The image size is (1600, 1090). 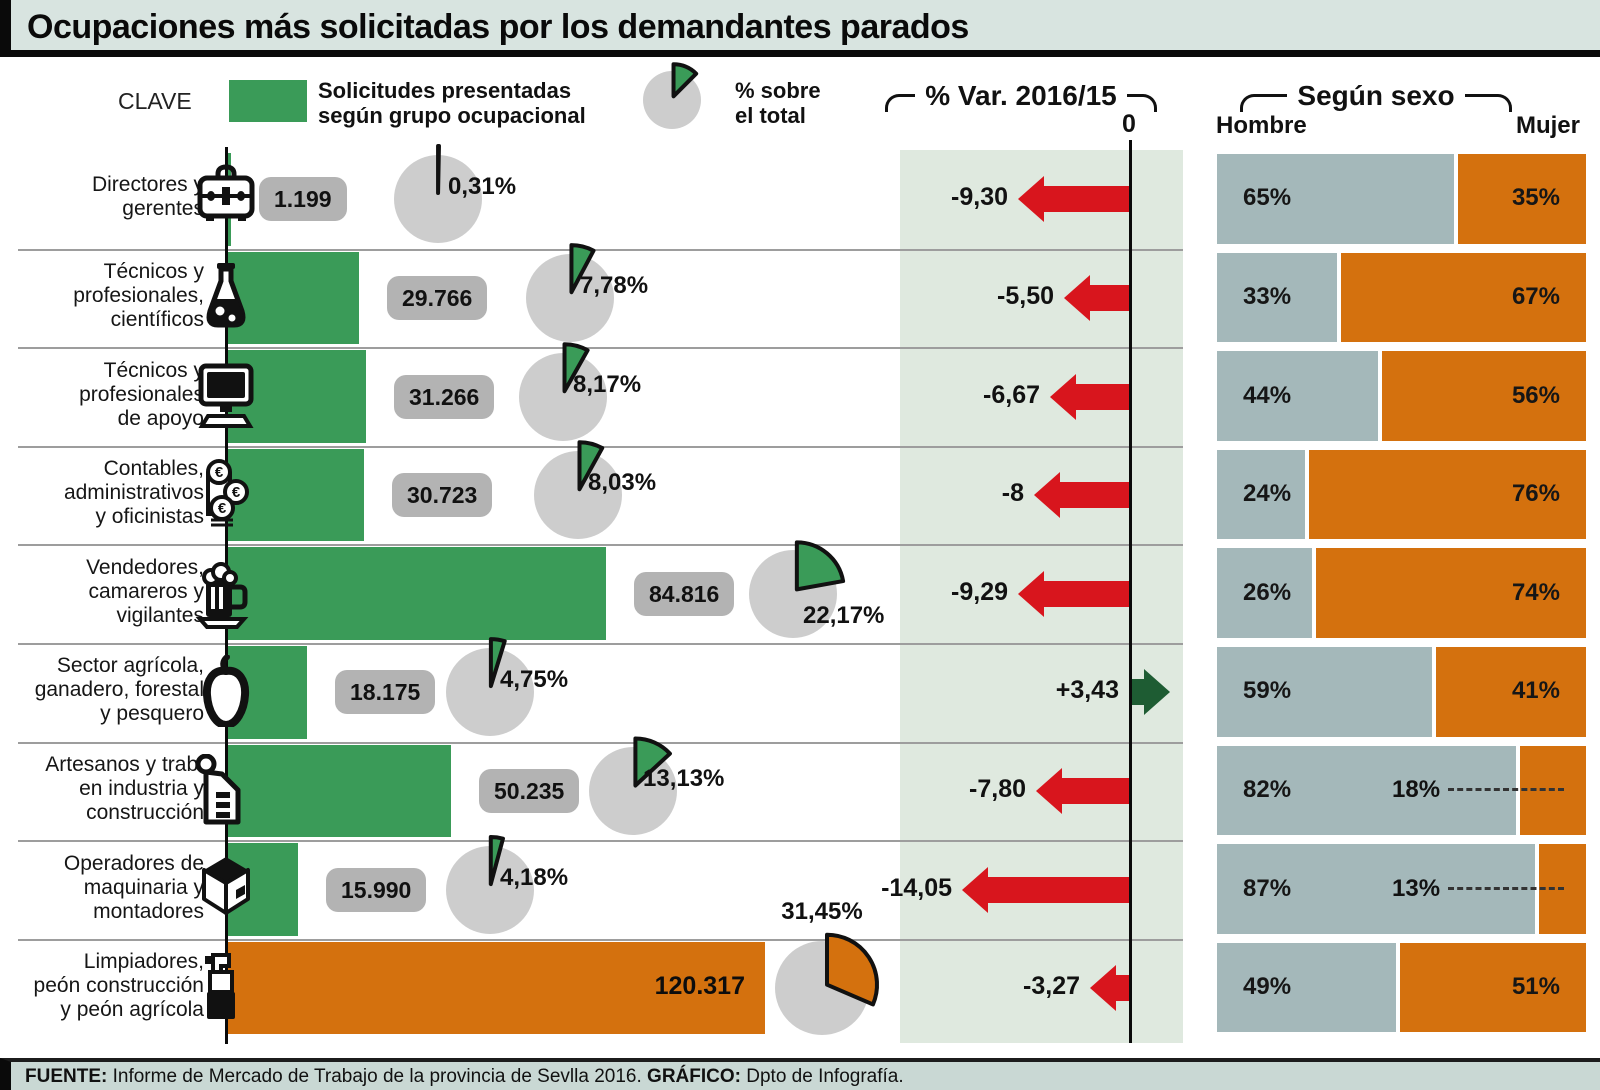 I want to click on solicitudes-value-badge: 31.266, so click(x=444, y=396).